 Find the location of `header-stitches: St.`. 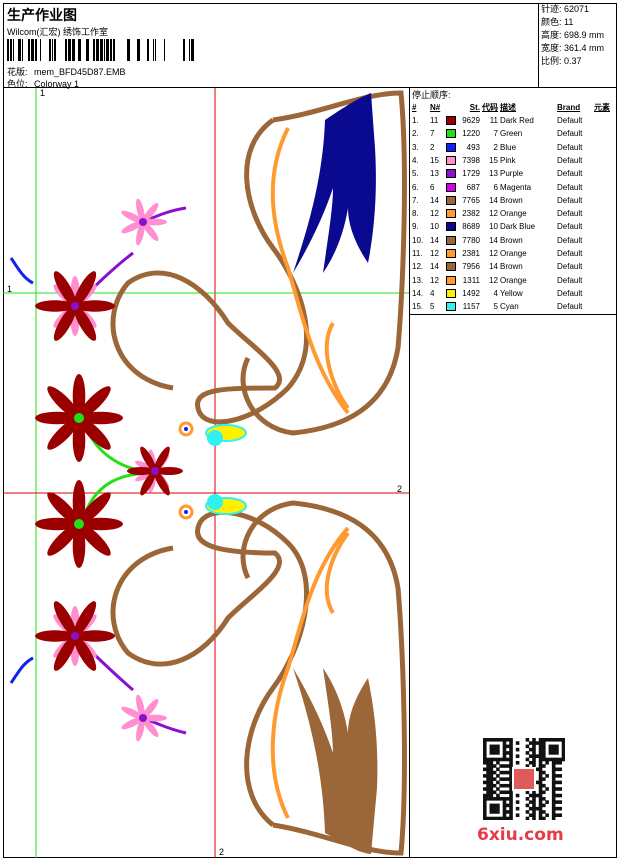

header-stitches: St. is located at coordinates (474, 107).